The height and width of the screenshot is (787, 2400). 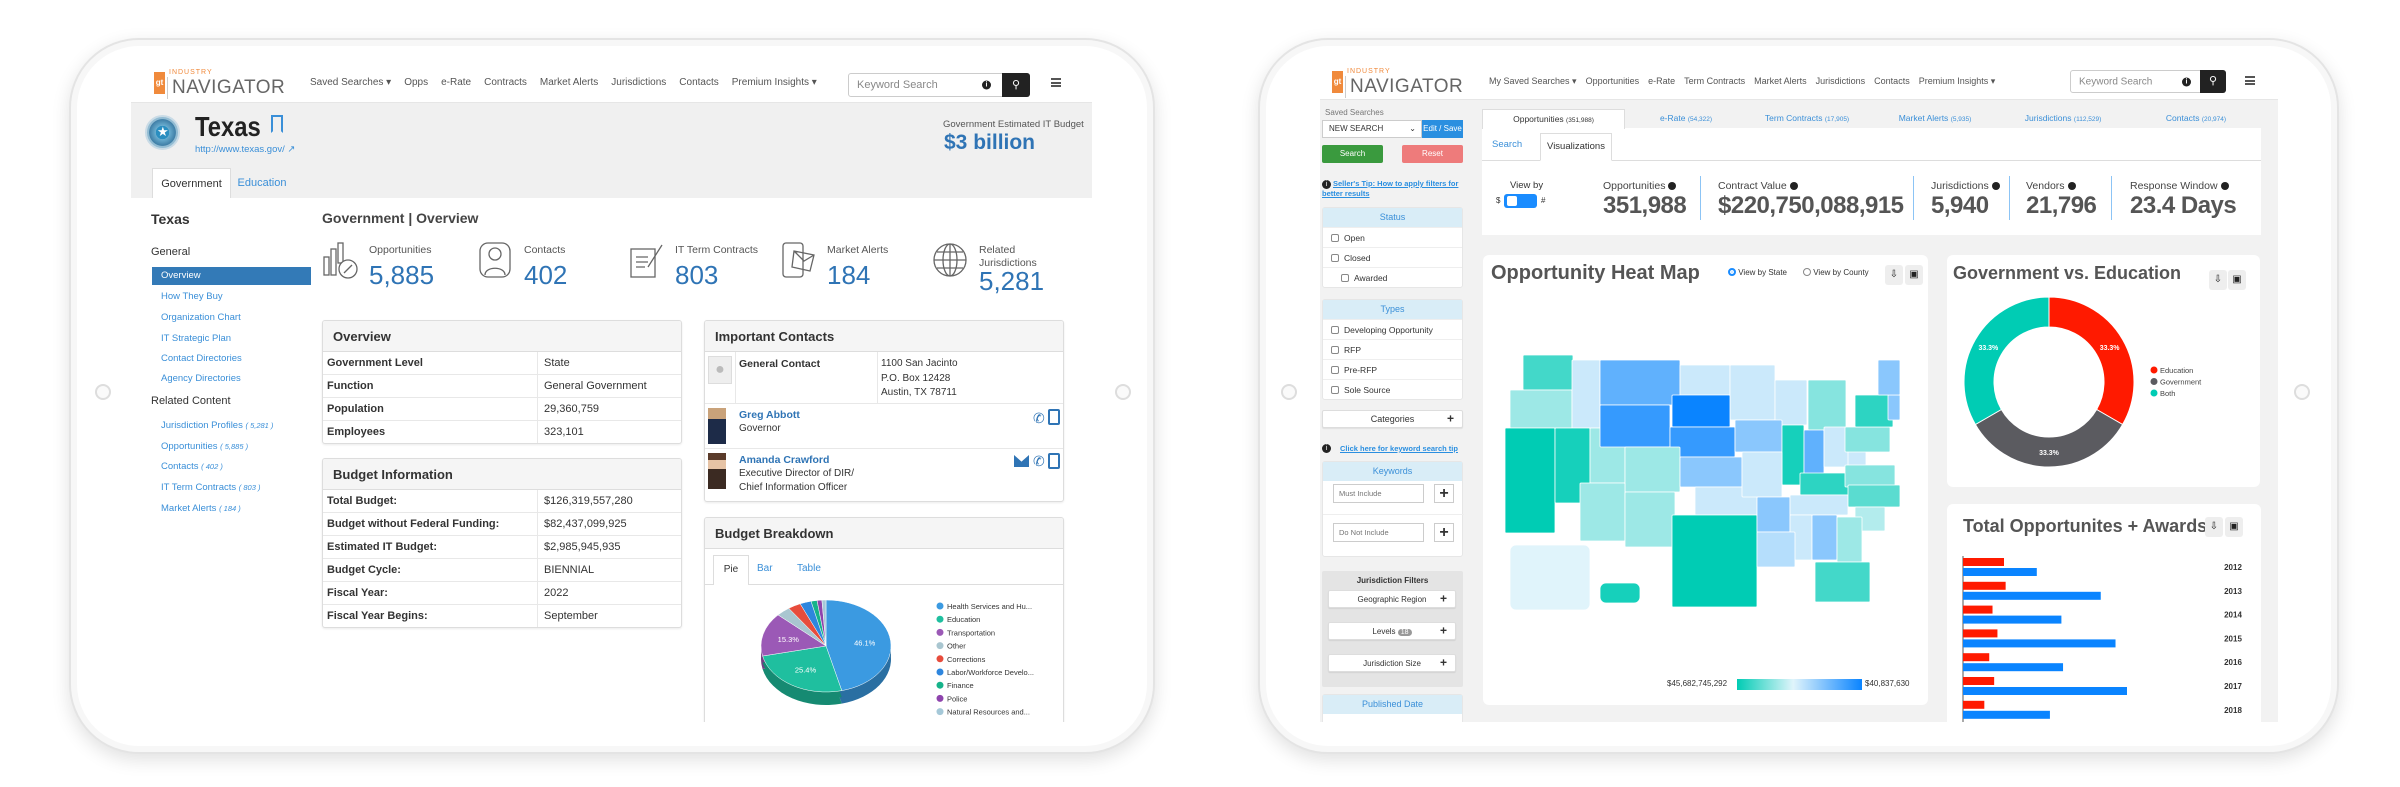 I want to click on image-export-icon: ▣, so click(x=2237, y=280).